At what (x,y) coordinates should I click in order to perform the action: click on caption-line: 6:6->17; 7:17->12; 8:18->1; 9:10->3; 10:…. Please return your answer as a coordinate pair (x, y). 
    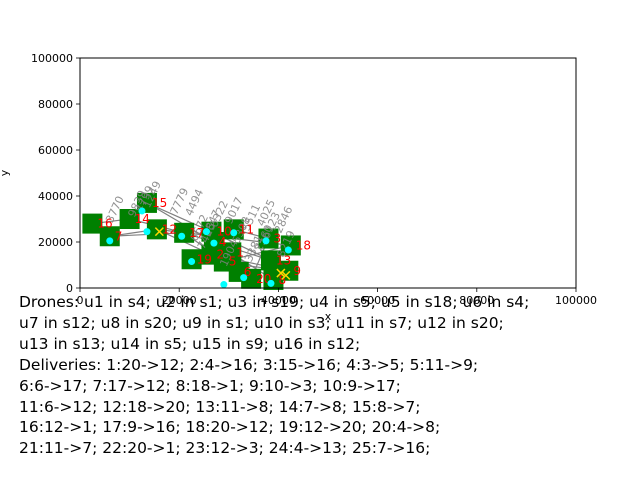
    Looking at the image, I should click on (210, 385).